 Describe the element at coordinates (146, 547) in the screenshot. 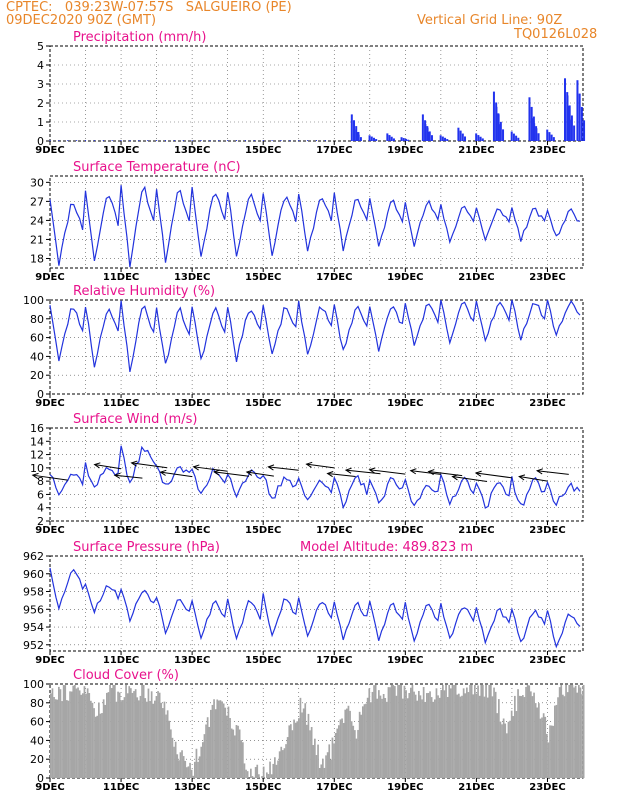

I see `chart-title: Surface Pressure (hPa)` at that location.